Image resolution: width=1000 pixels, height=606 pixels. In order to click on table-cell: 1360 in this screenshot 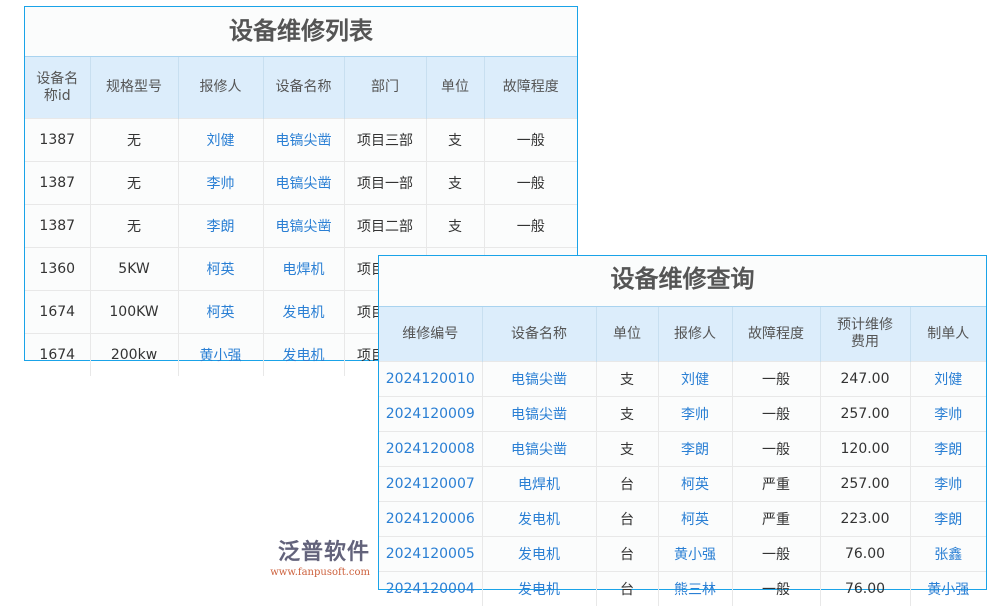, I will do `click(57, 269)`.